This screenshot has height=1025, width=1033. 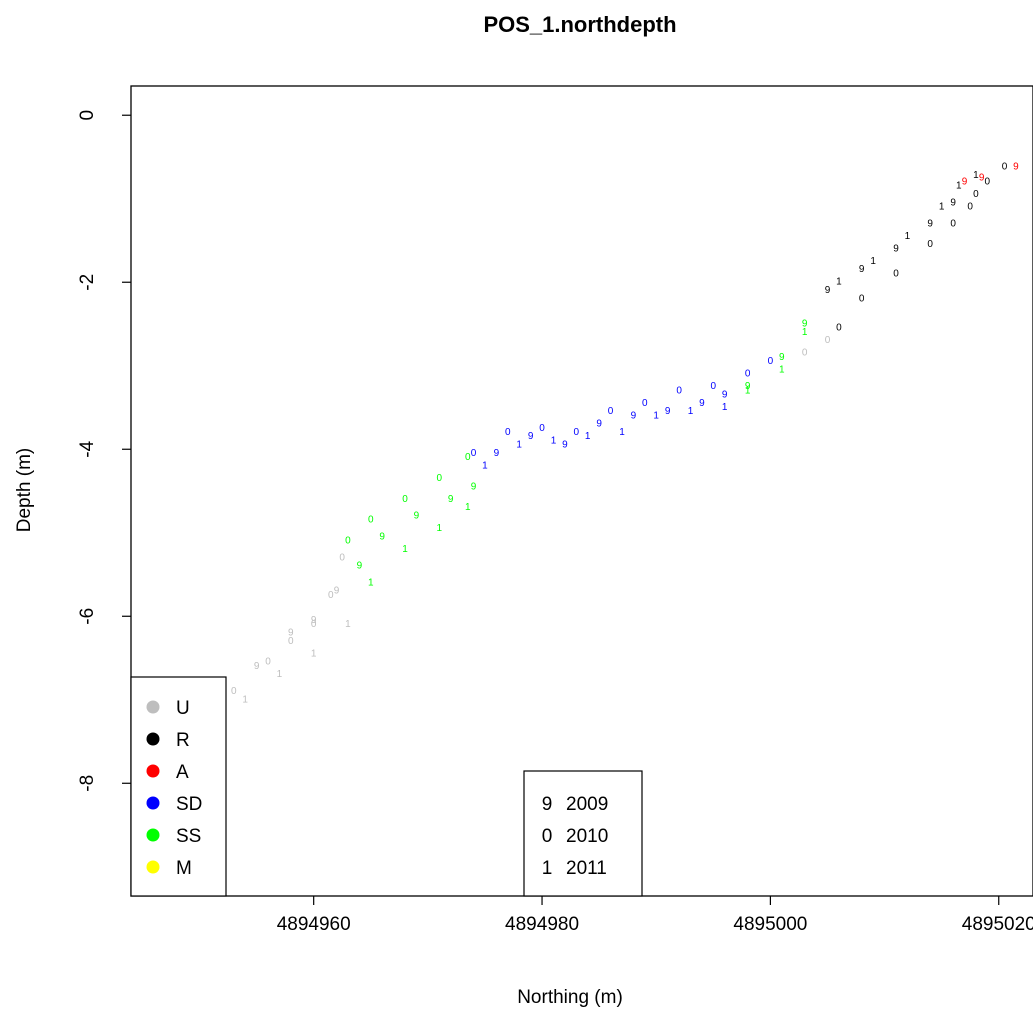 What do you see at coordinates (655, 915) in the screenshot?
I see `x-axis: 4894960 4894980 4895000 4895020` at bounding box center [655, 915].